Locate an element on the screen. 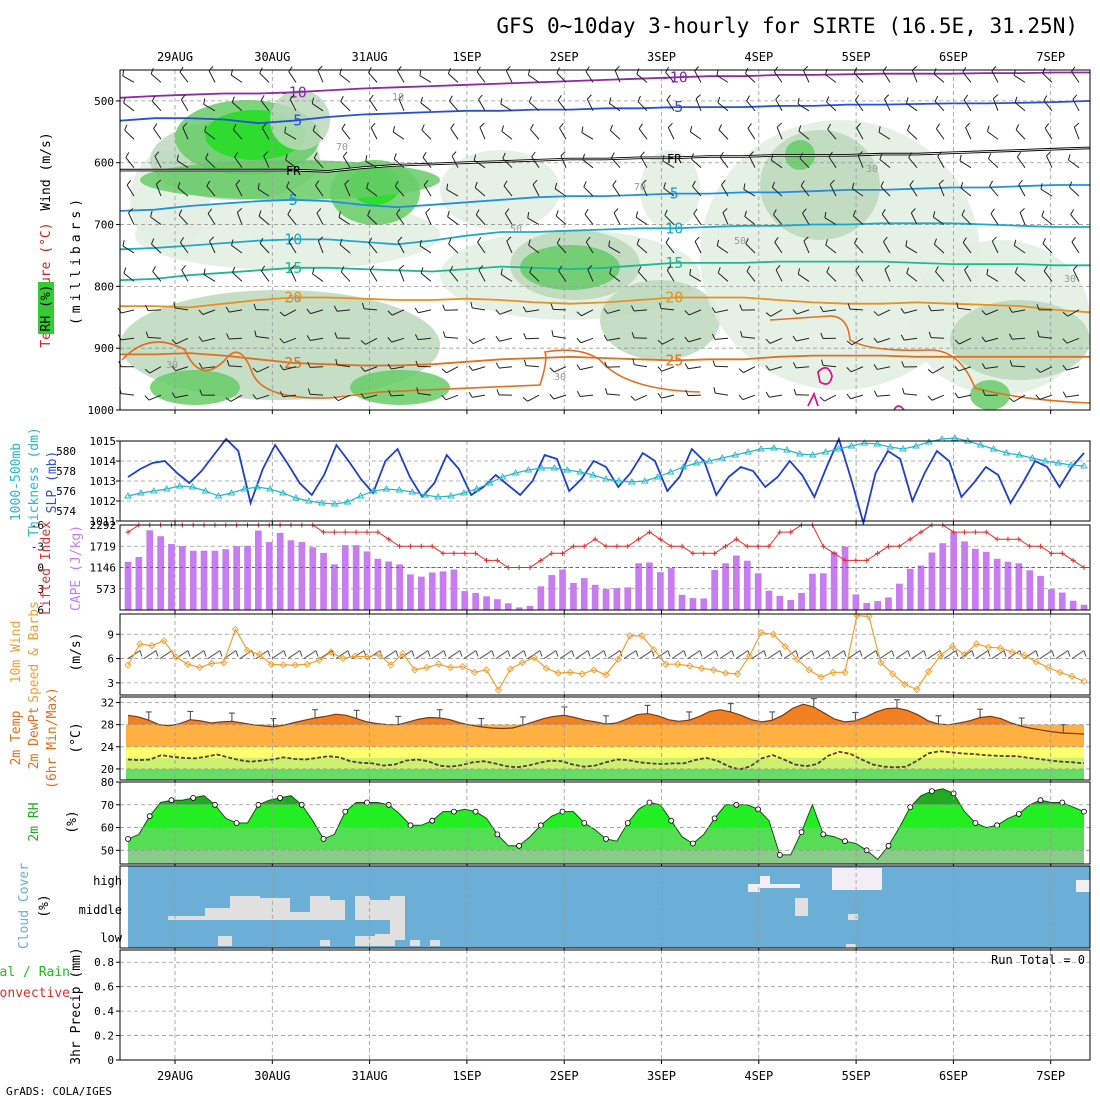 The height and width of the screenshot is (1100, 1100). slp-tick-label: 1013 is located at coordinates (103, 481).